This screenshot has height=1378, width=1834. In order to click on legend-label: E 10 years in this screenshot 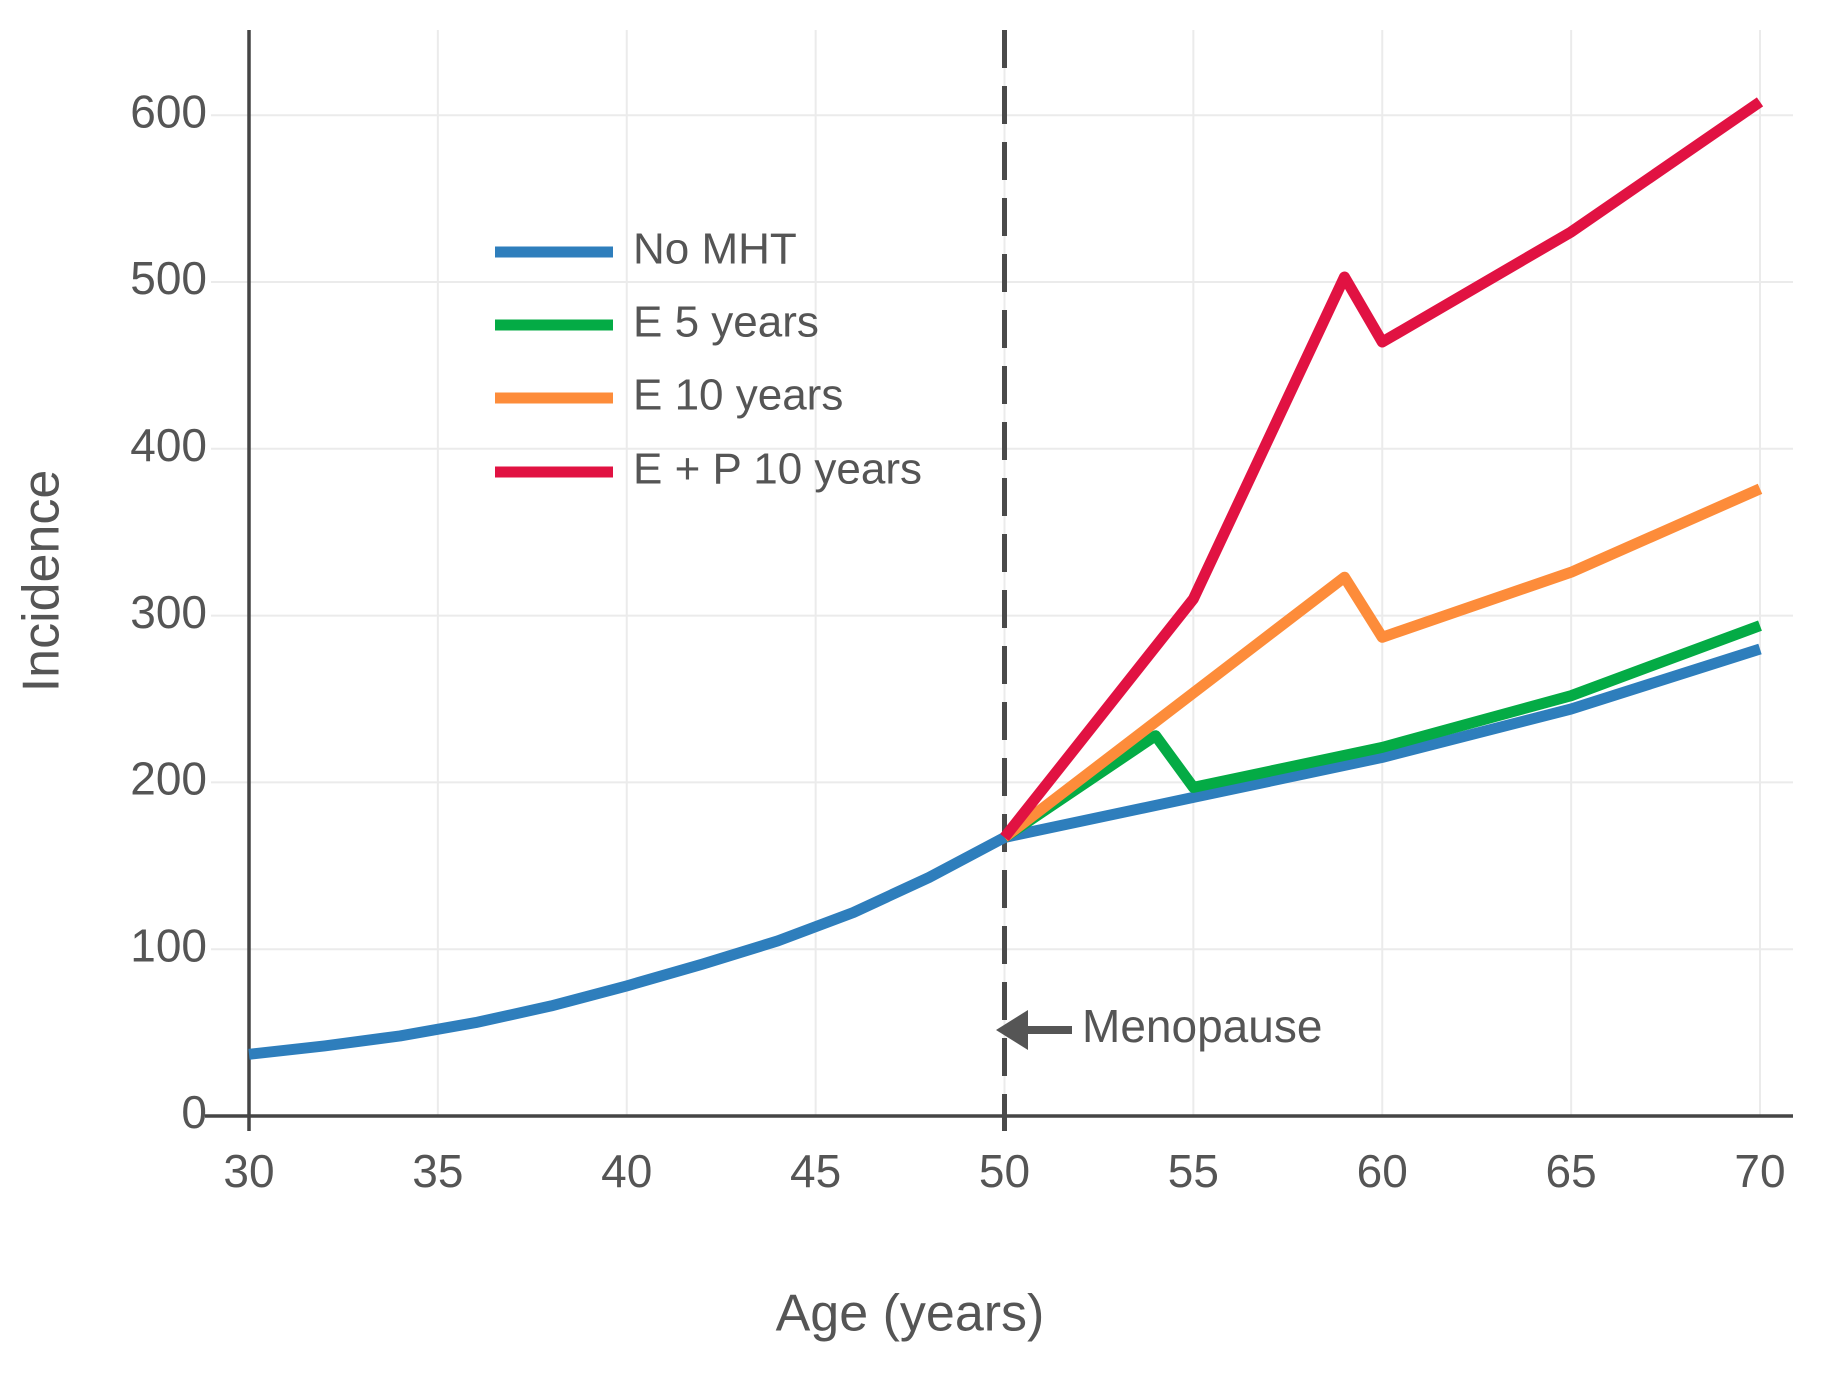, I will do `click(738, 395)`.